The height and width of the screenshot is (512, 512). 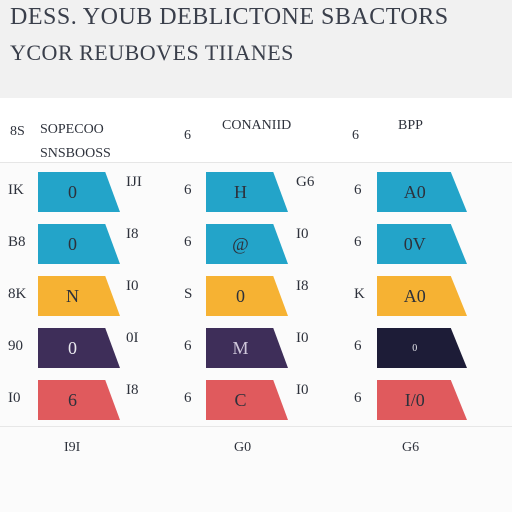 I want to click on footer-value-1: I9I, so click(x=72, y=447).